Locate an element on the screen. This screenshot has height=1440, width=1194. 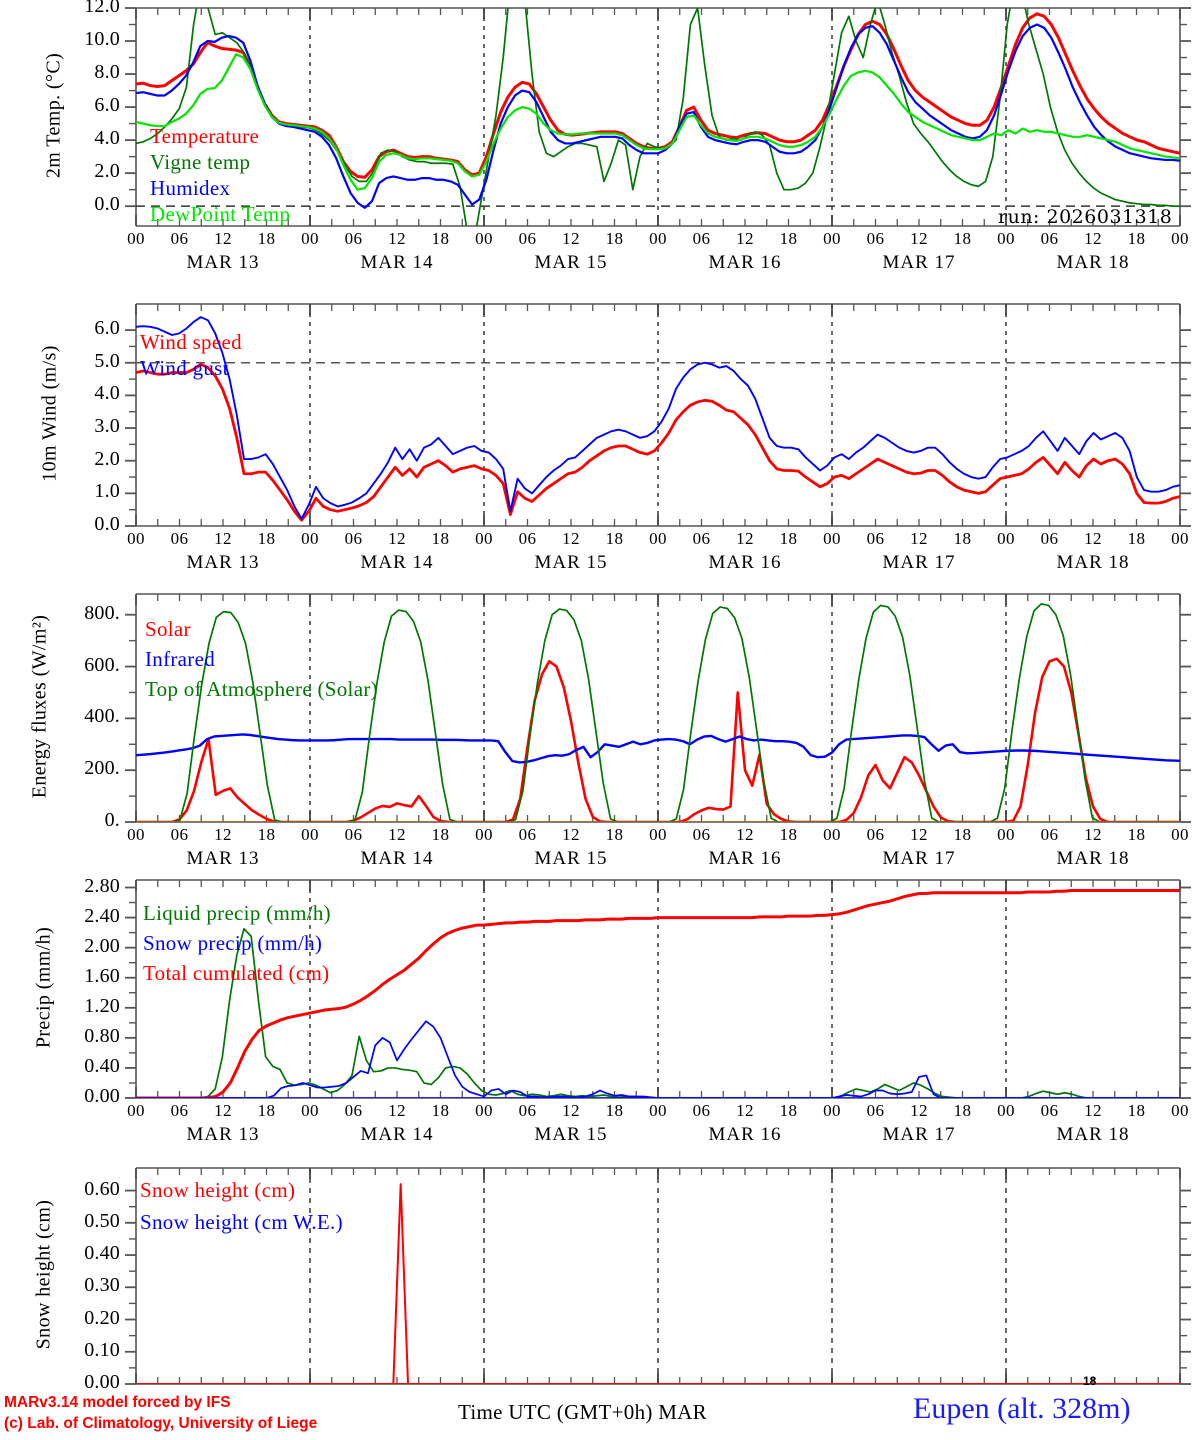
y-tick-label: 2.80 is located at coordinates (102, 885).